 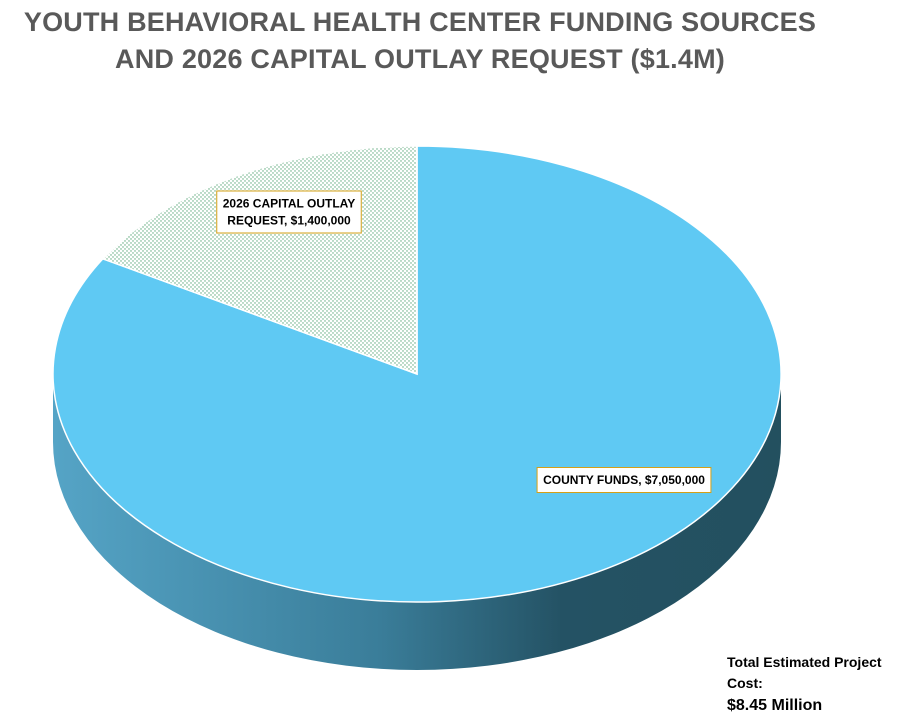 What do you see at coordinates (289, 204) in the screenshot?
I see `label-capital-outlay-request-line-1: 2026 CAPITAL OUTLAY` at bounding box center [289, 204].